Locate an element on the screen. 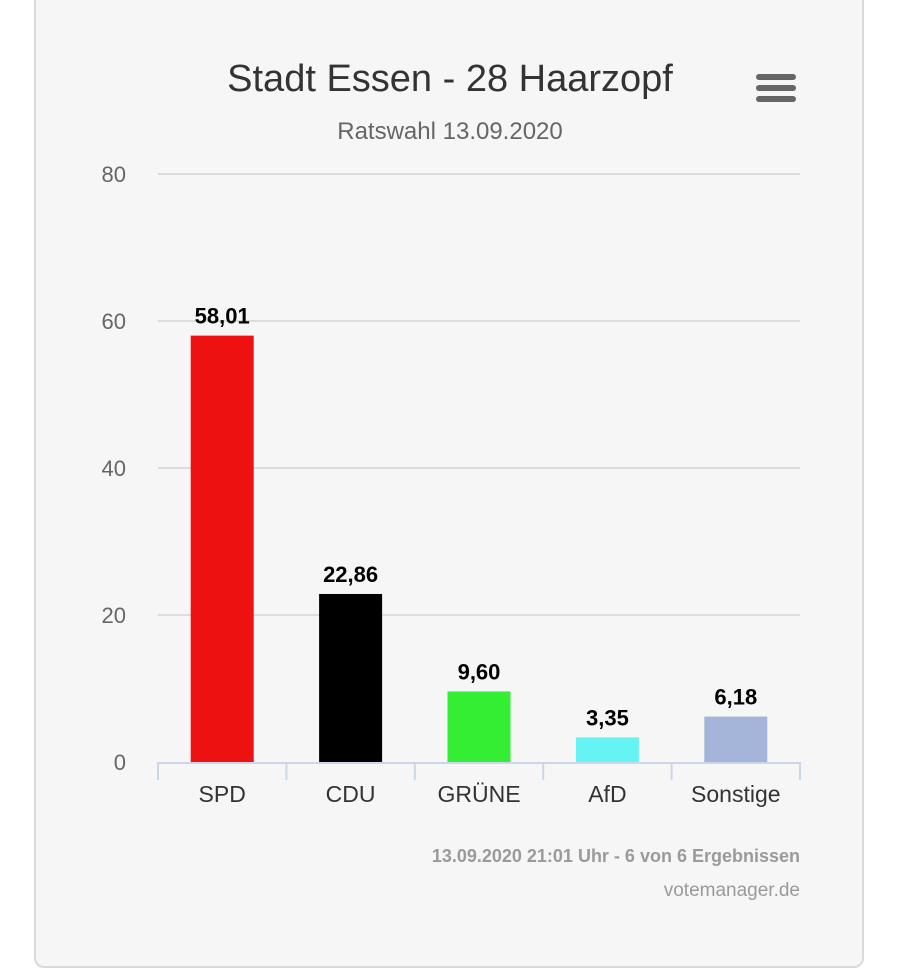 This screenshot has height=968, width=900. y-tick-label: 0 is located at coordinates (120, 762).